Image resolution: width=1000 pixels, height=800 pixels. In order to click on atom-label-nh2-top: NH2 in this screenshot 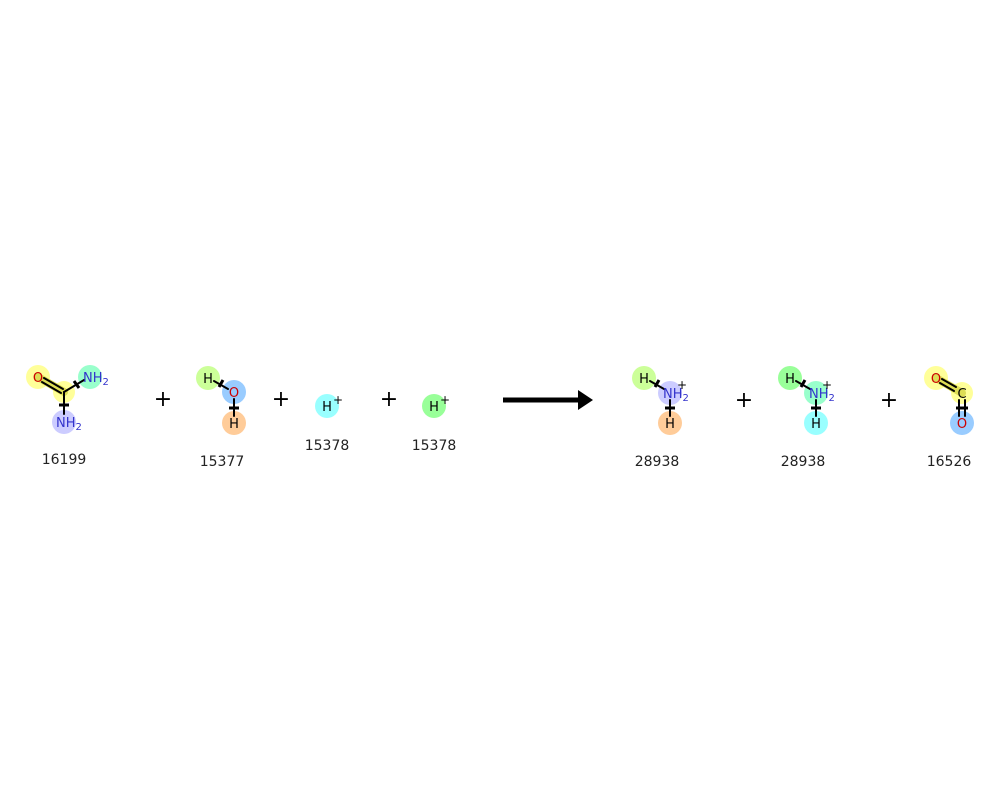, I will do `click(96, 379)`.